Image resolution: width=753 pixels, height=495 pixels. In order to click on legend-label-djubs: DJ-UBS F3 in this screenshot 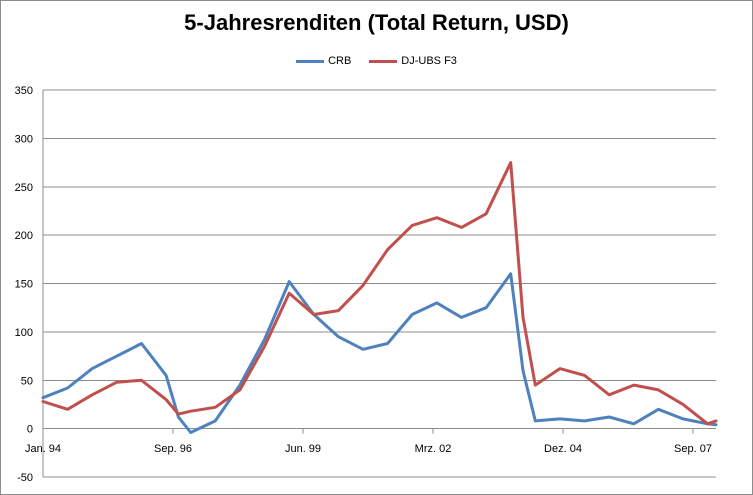, I will do `click(429, 61)`.